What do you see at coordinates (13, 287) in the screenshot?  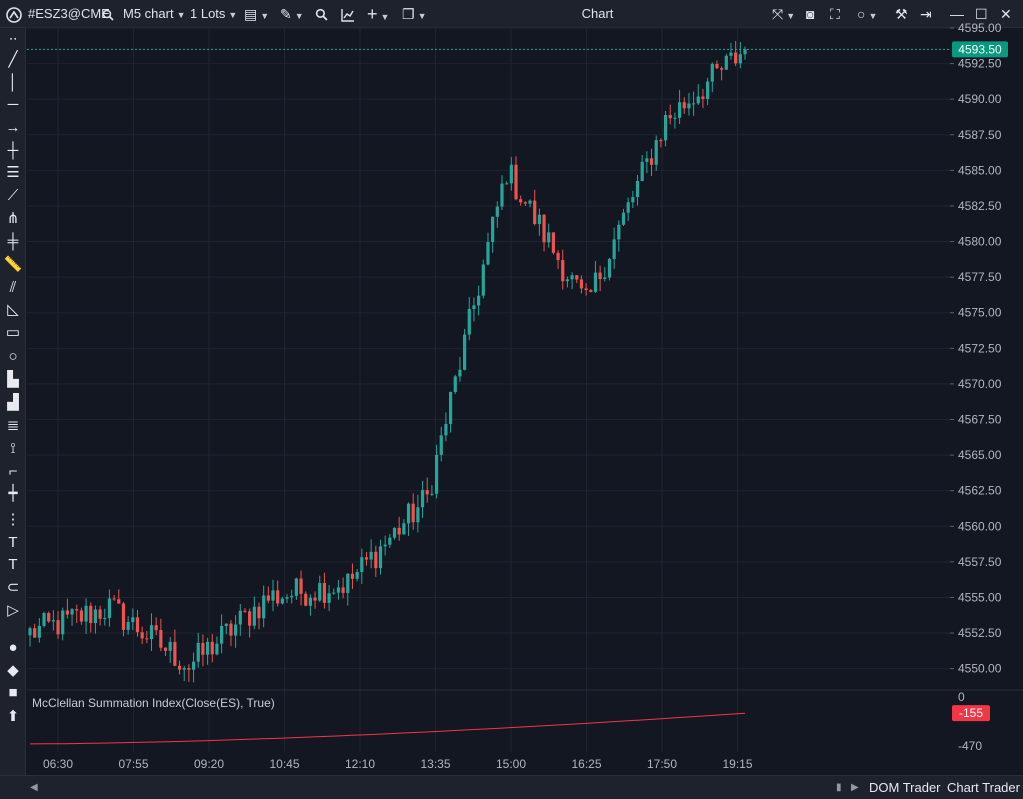 I see `channel-icon: ⫽` at bounding box center [13, 287].